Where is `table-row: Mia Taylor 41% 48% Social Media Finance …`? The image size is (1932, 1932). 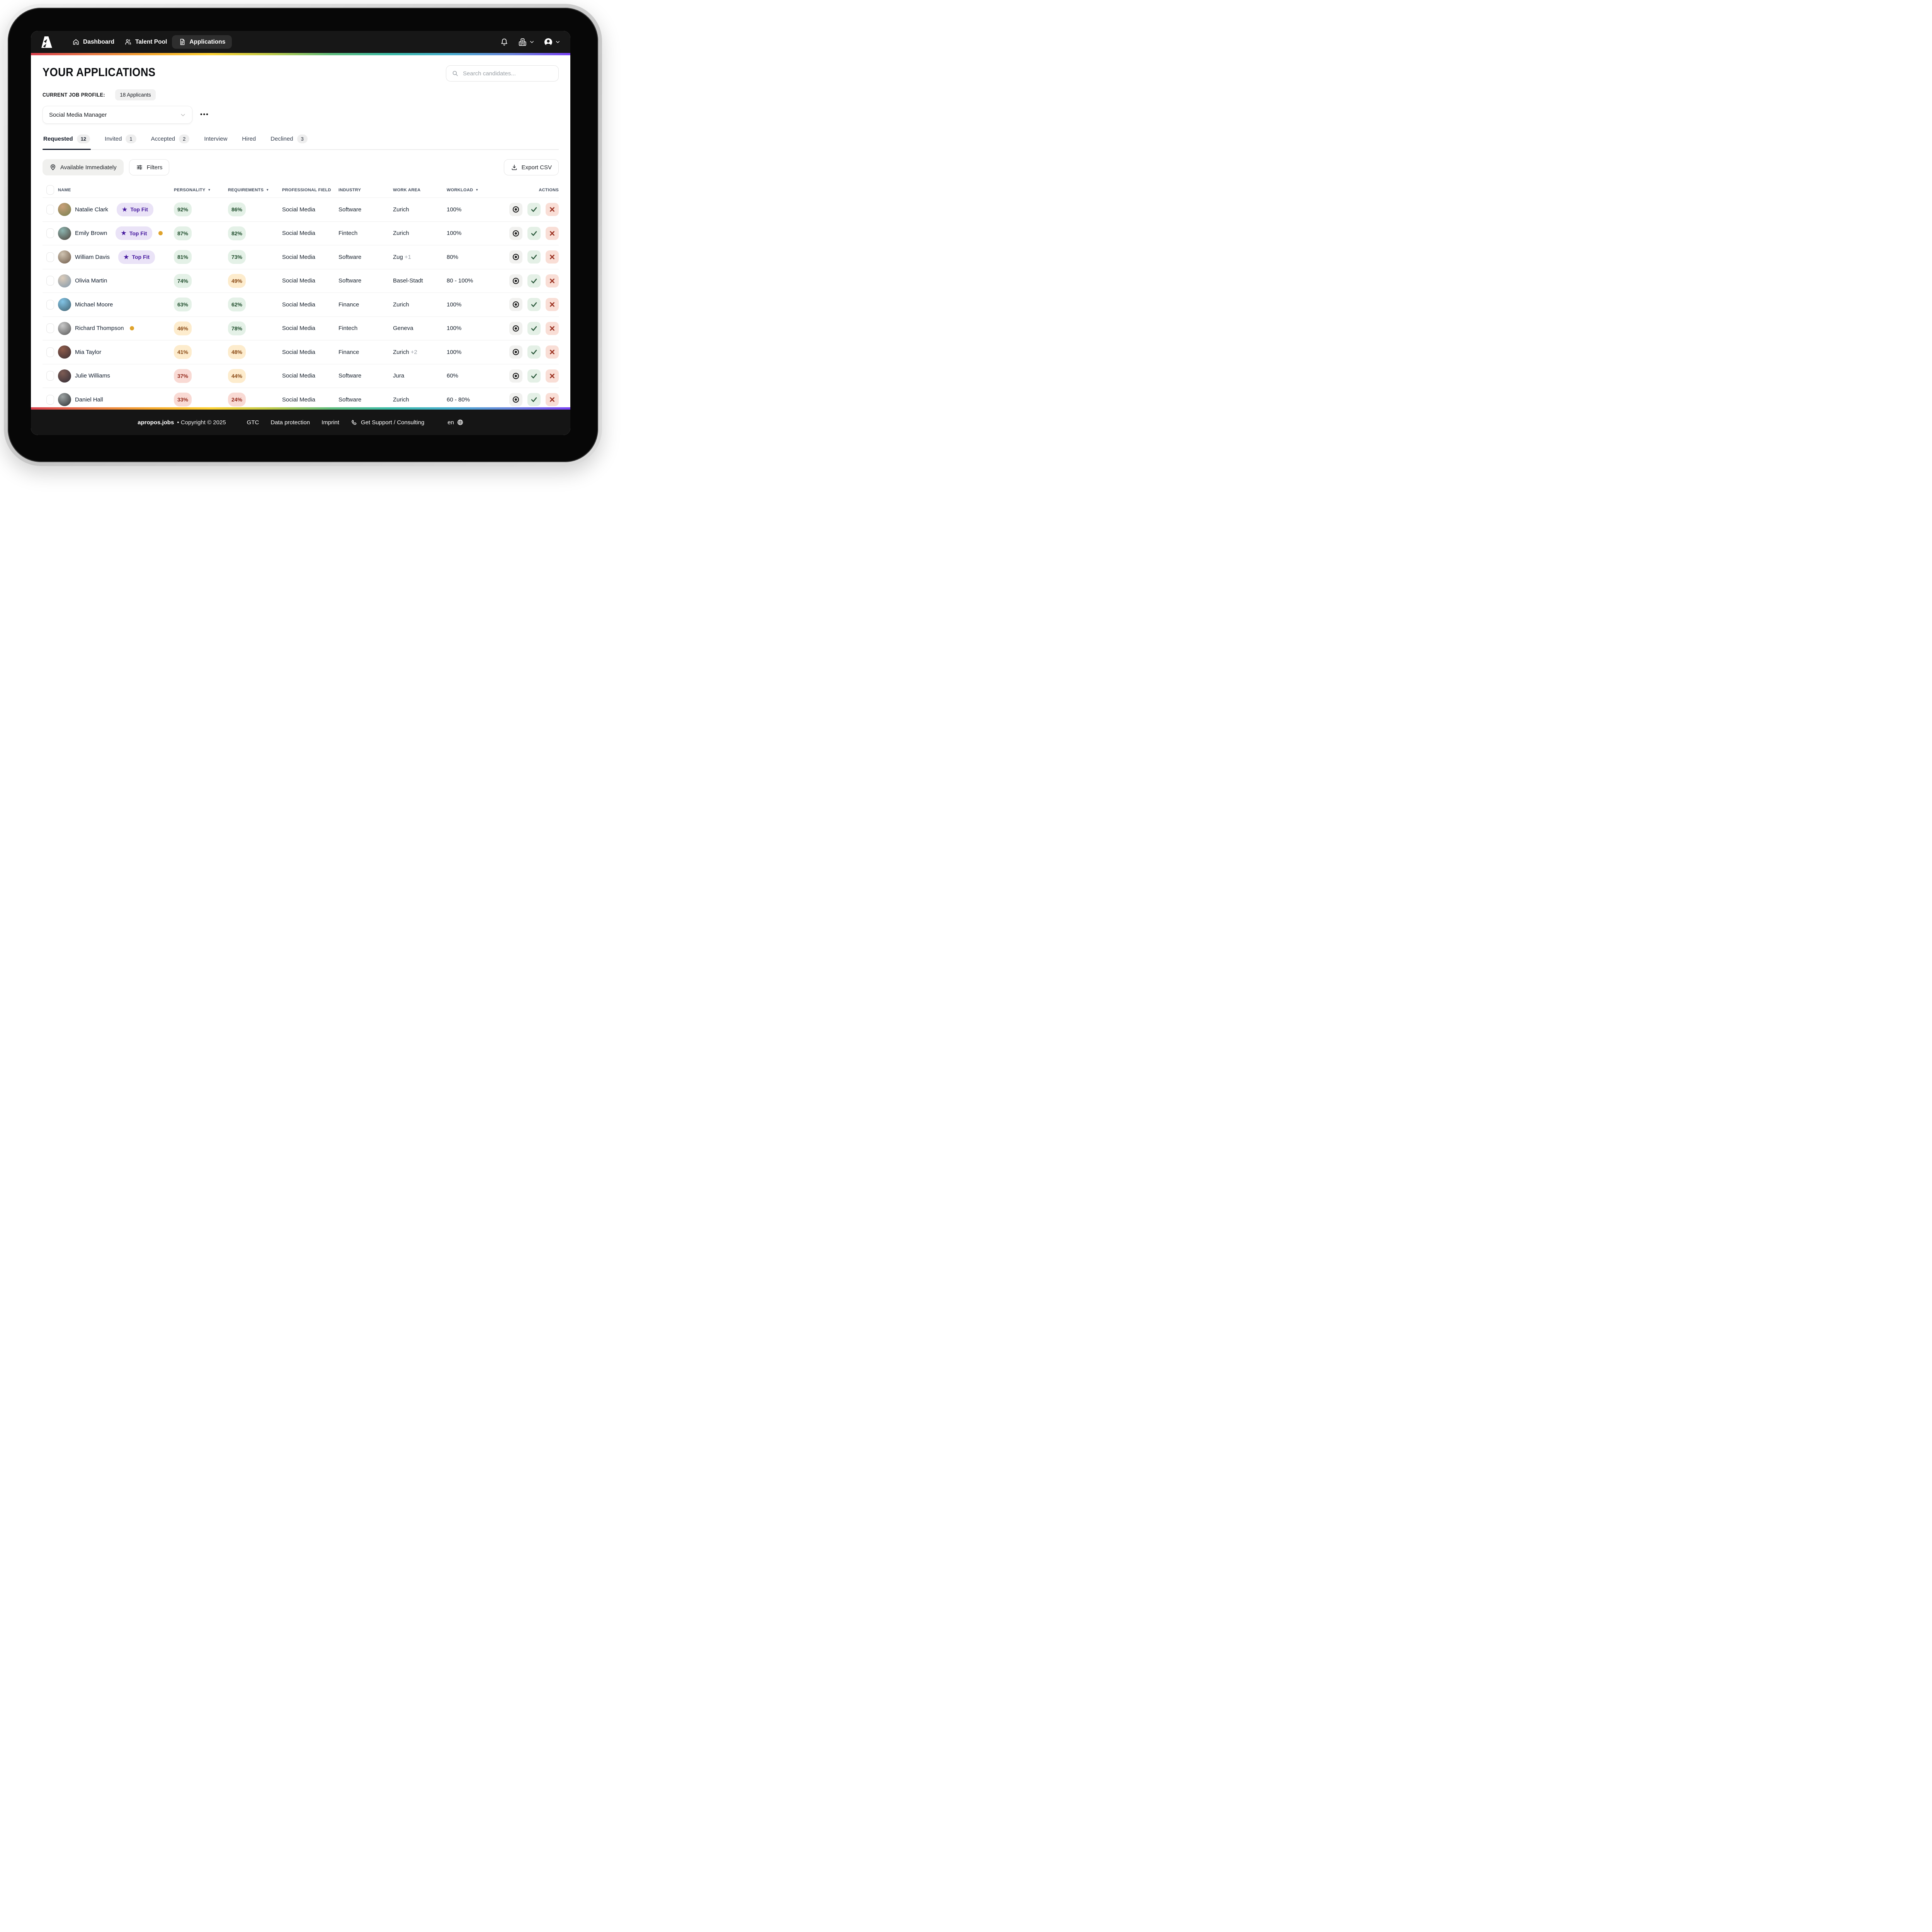
table-row: Mia Taylor 41% 48% Social Media Finance … is located at coordinates (301, 352).